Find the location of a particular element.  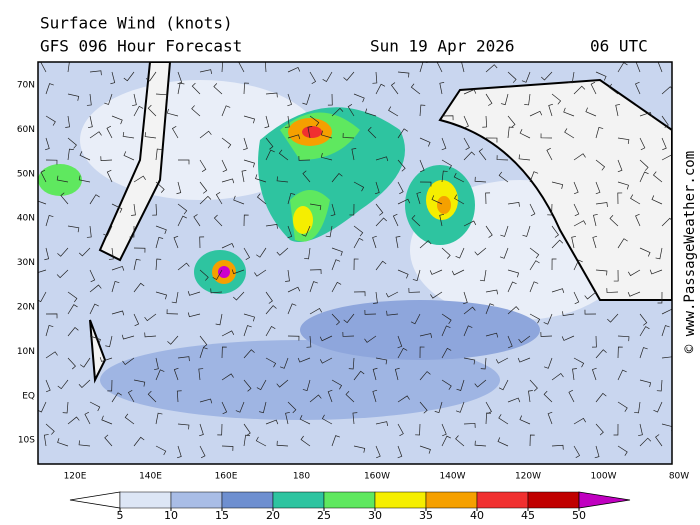

valid-date: Sun 19 Apr 2026 is located at coordinates (442, 46).